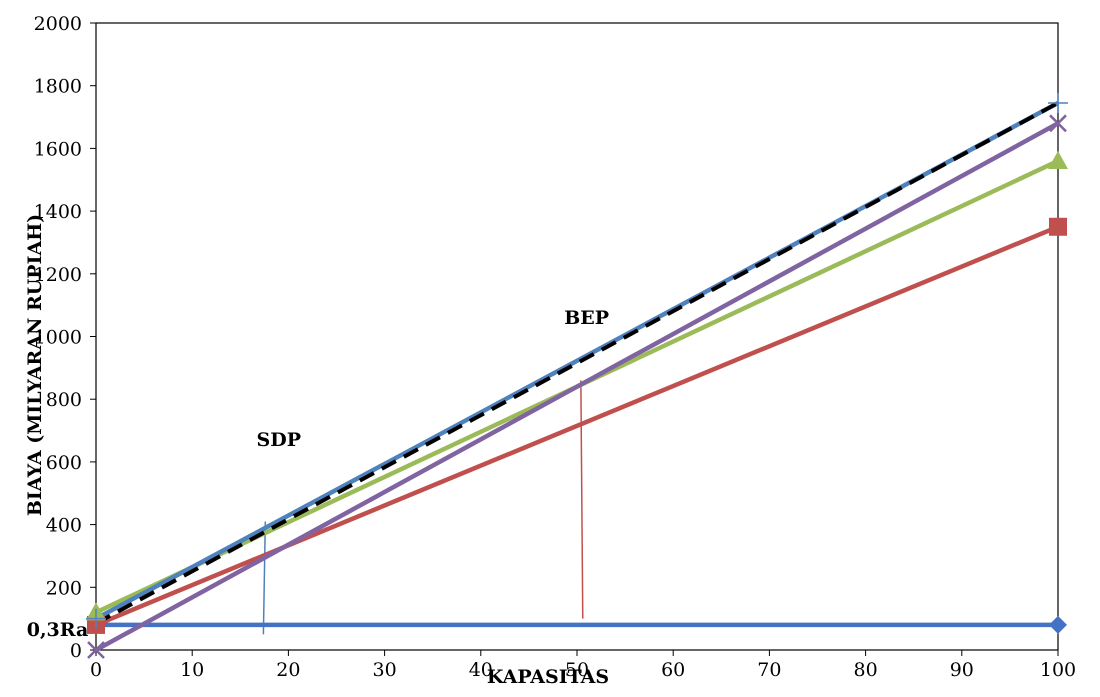  What do you see at coordinates (279, 440) in the screenshot?
I see `sdp-annotation: SDP` at bounding box center [279, 440].